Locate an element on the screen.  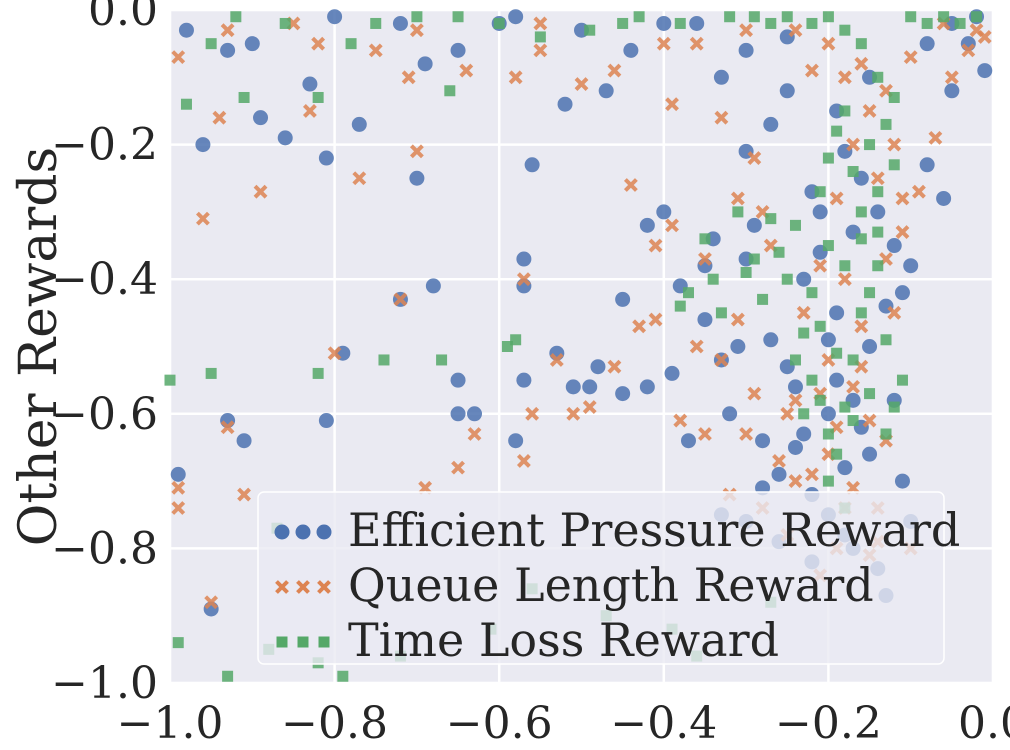
x-tick-label: −0.6 is located at coordinates (499, 723).